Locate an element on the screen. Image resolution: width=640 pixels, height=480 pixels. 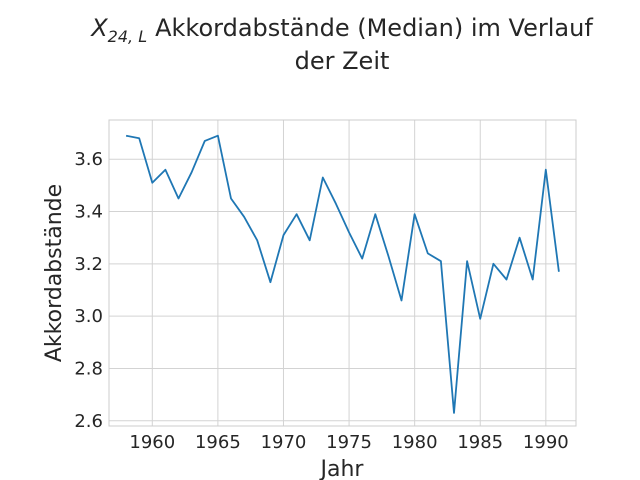
title-math-symbol: X is located at coordinates (98, 28).